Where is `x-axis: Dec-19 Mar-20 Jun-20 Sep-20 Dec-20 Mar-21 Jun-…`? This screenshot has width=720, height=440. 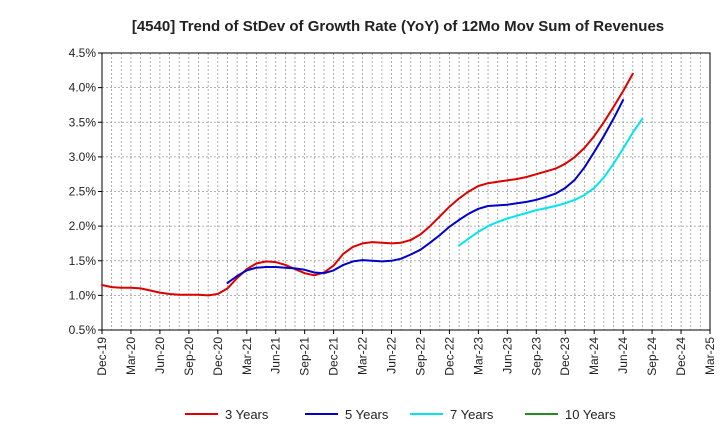 x-axis: Dec-19 Mar-20 Jun-20 Sep-20 Dec-20 Mar-21 Jun-… is located at coordinates (406, 353).